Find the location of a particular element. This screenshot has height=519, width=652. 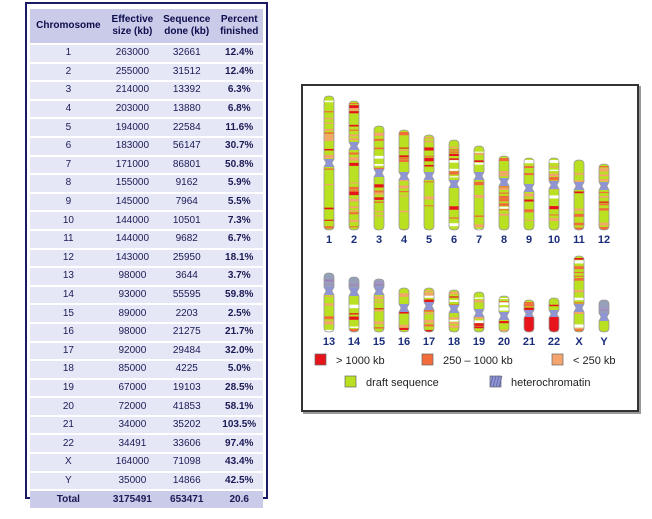

percent-finished-cell: 103.5% is located at coordinates (239, 425).